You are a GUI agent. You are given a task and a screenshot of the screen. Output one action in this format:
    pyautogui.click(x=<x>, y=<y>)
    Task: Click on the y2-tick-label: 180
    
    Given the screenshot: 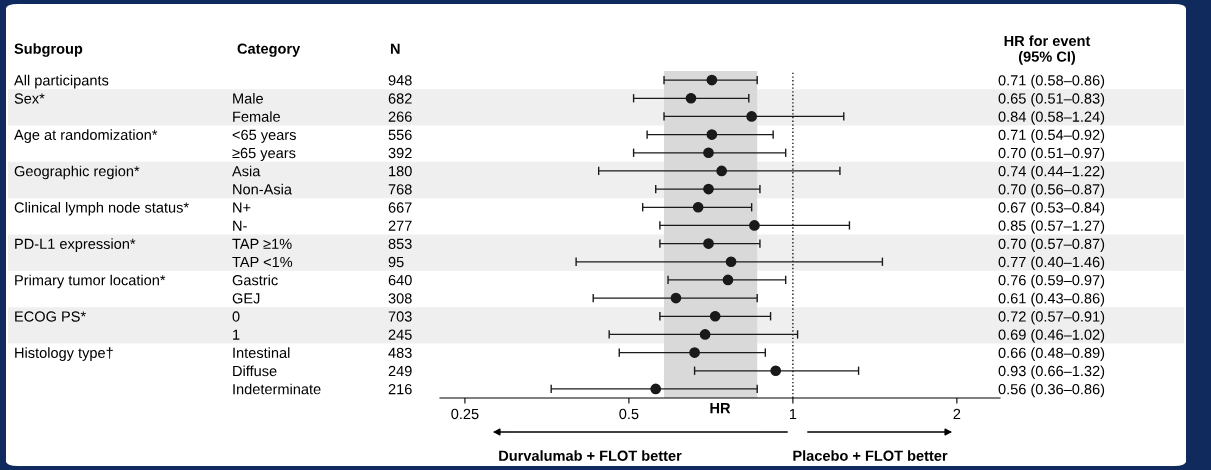 What is the action you would take?
    pyautogui.click(x=400, y=171)
    